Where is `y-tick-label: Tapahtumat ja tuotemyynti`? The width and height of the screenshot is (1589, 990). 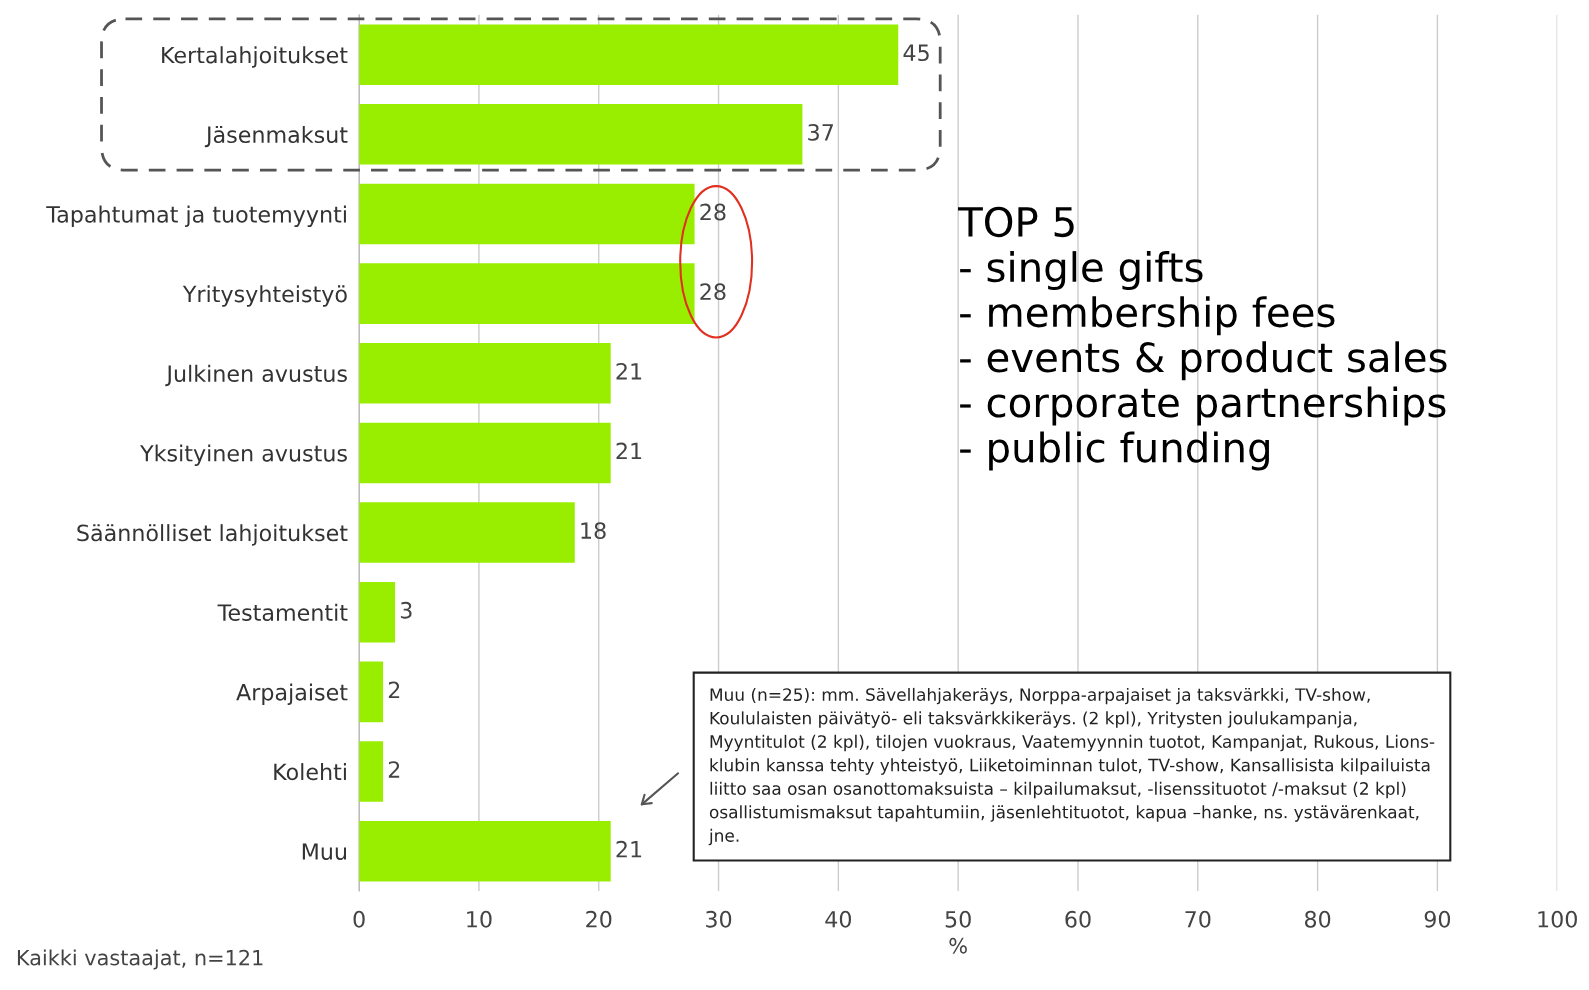
y-tick-label: Tapahtumat ja tuotemyynti is located at coordinates (196, 216).